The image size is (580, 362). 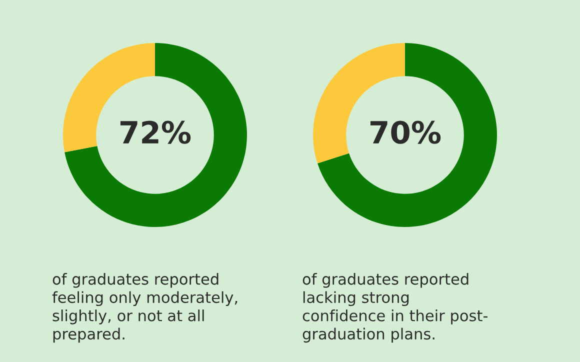 I want to click on text: of graduates reported lacking strong confidence in their post- graduation plans., so click(x=395, y=308).